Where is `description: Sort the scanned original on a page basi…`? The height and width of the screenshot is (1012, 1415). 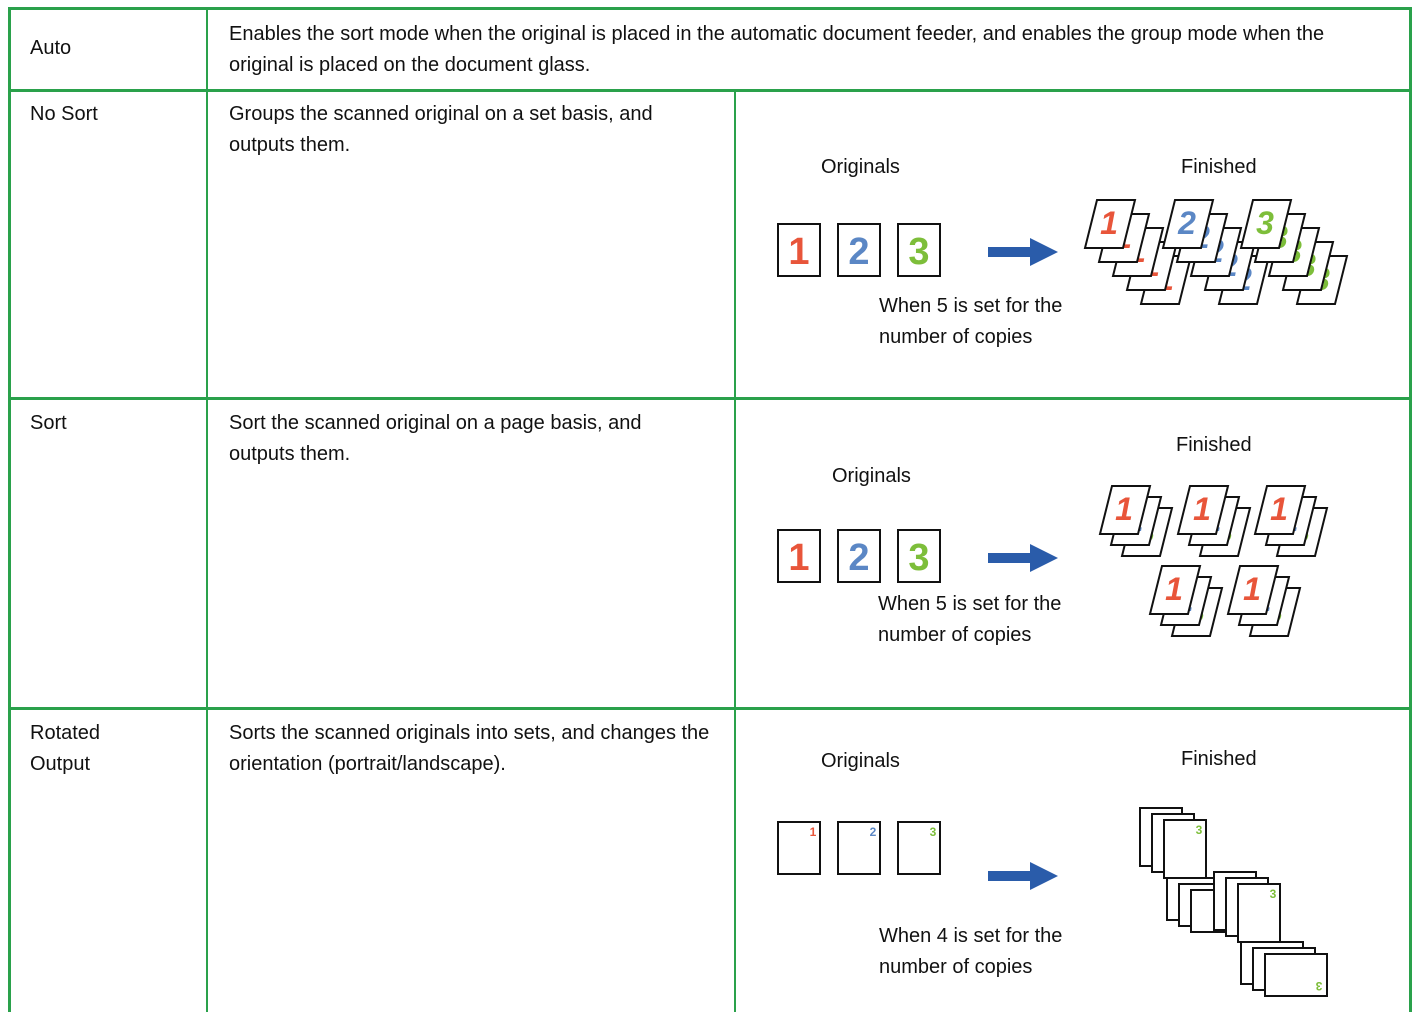
description: Sort the scanned original on a page basi… is located at coordinates (435, 438).